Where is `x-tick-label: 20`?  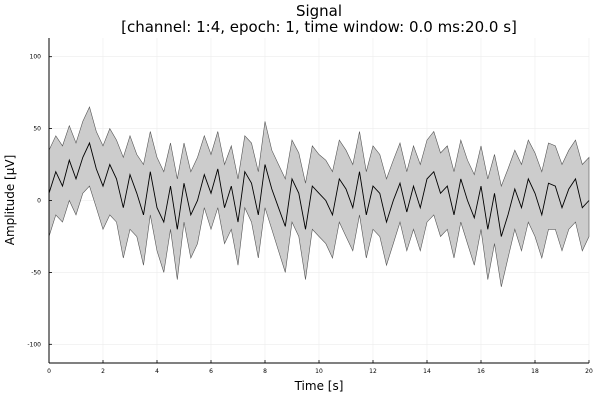
x-tick-label: 20 is located at coordinates (589, 371).